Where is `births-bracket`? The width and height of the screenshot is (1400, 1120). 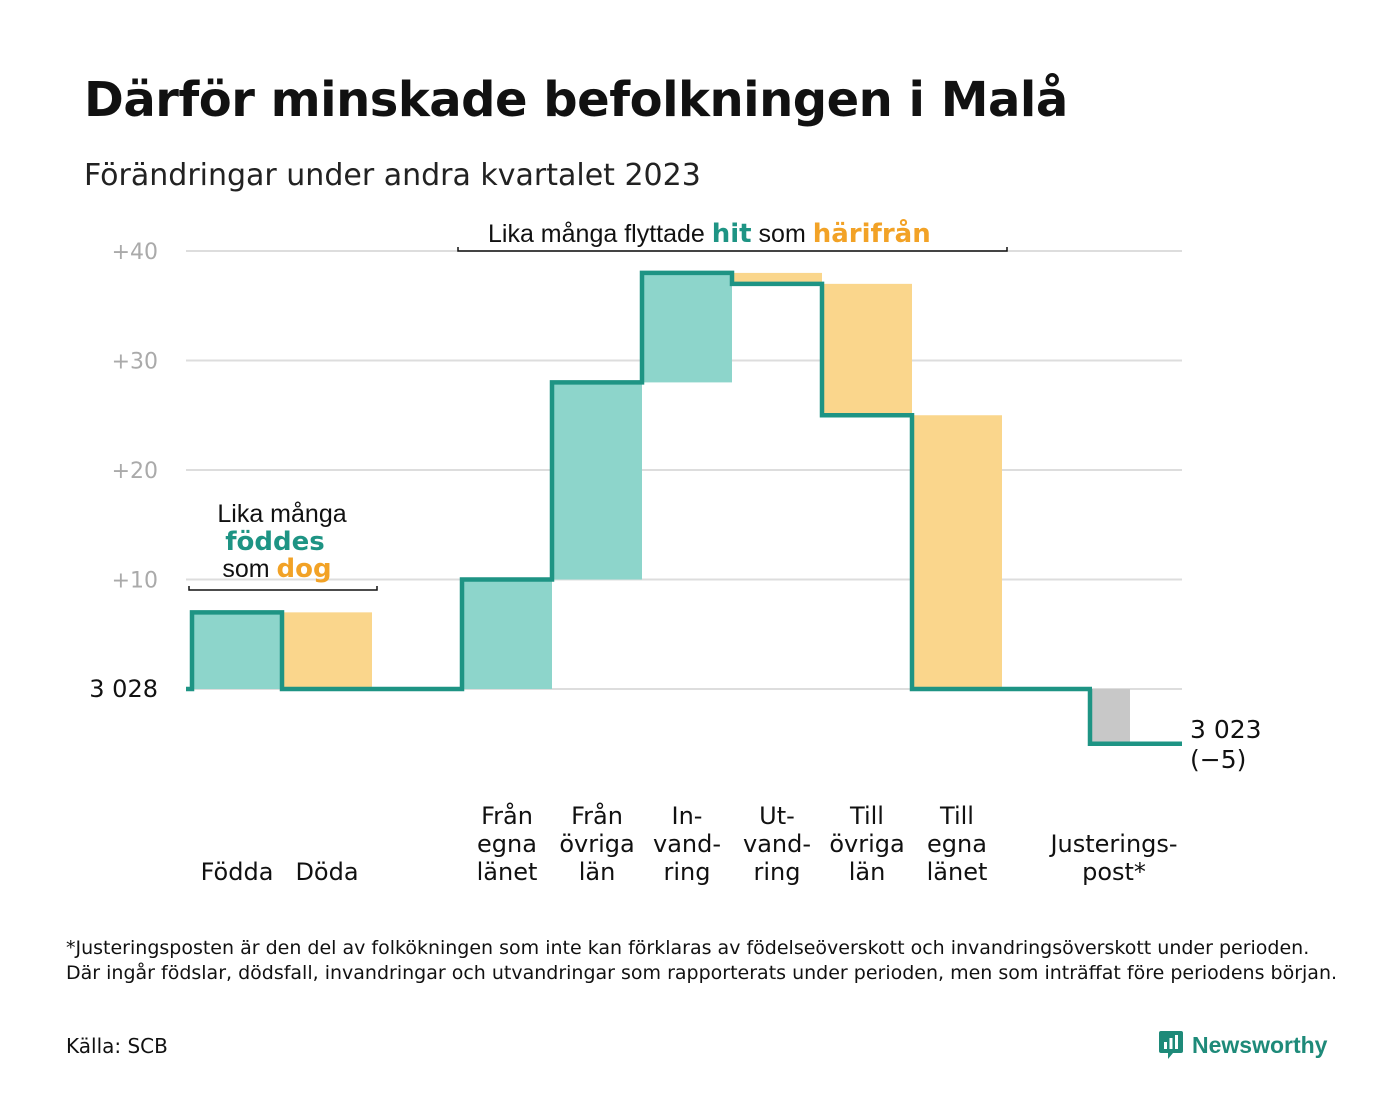
births-bracket is located at coordinates (283, 588).